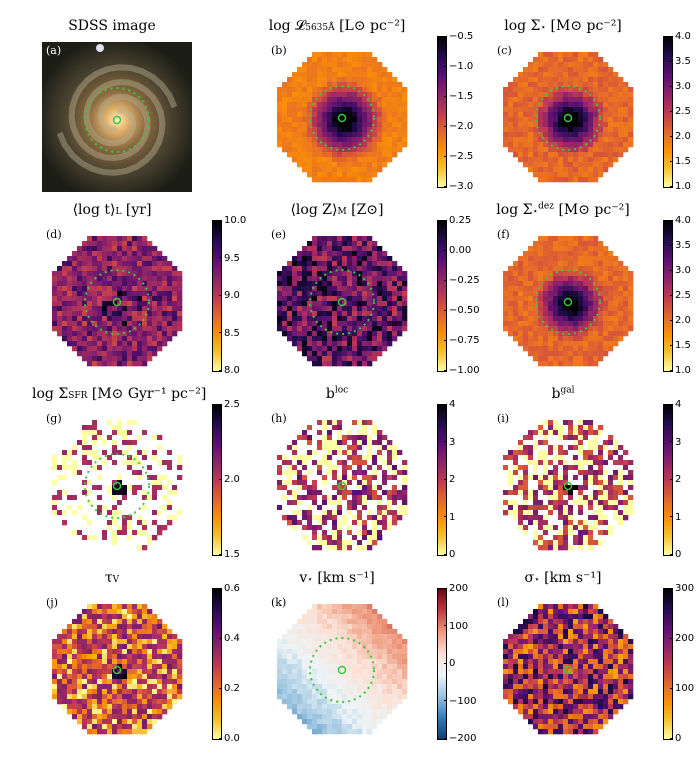 This screenshot has width=700, height=770. What do you see at coordinates (119, 394) in the screenshot?
I see `panel-title: log ΣSFR [M⊙ Gyr⁻¹ pc⁻²]` at bounding box center [119, 394].